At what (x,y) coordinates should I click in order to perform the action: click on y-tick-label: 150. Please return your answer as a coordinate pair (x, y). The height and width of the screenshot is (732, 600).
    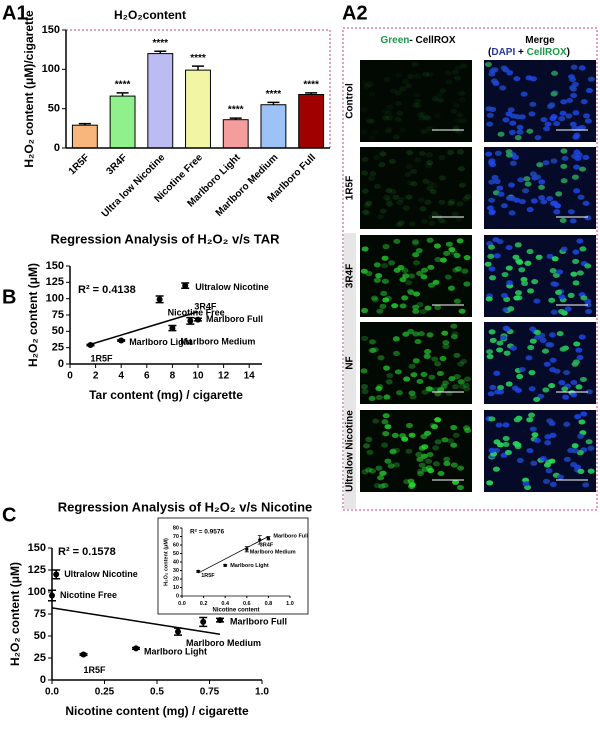
    Looking at the image, I should click on (37, 548).